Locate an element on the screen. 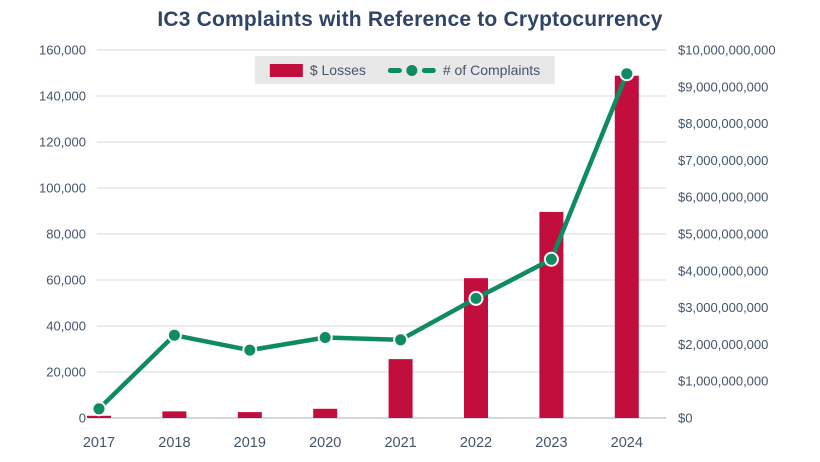 The image size is (820, 462). y-right-tick-label: $0 is located at coordinates (685, 418).